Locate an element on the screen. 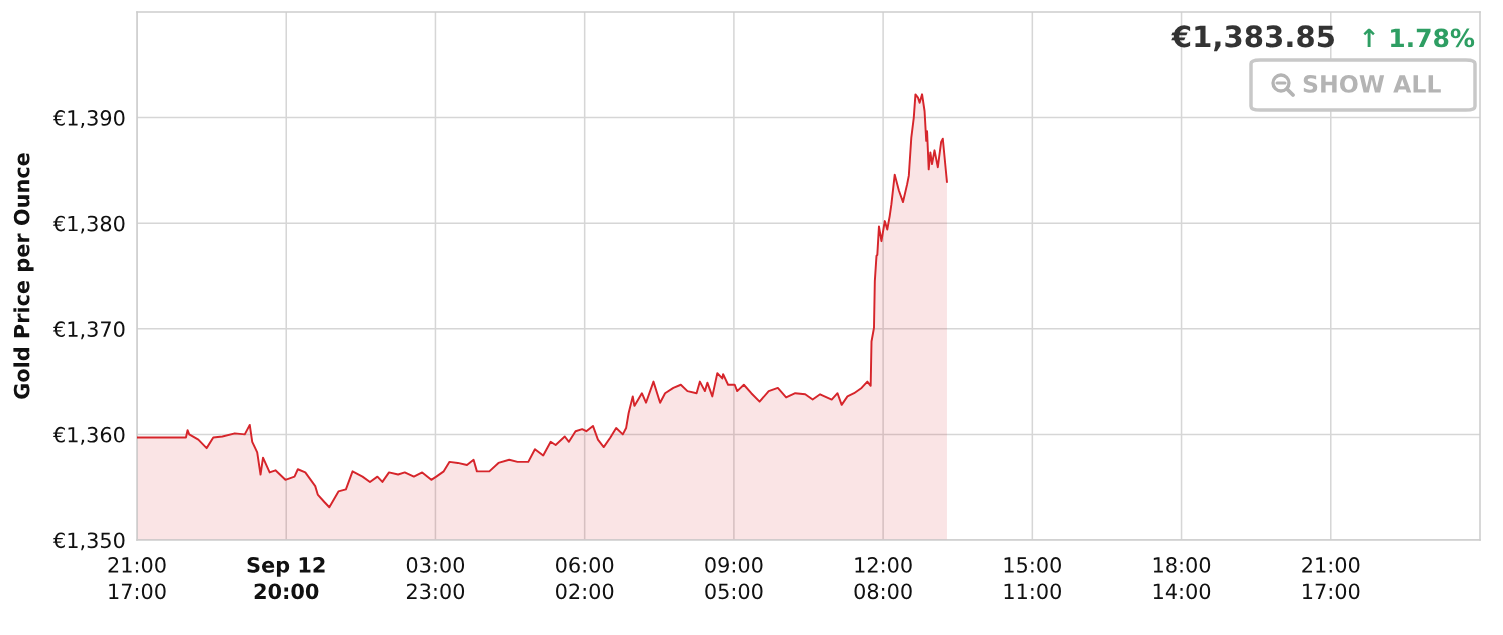  x-tick-label: 15:00 is located at coordinates (1032, 565).